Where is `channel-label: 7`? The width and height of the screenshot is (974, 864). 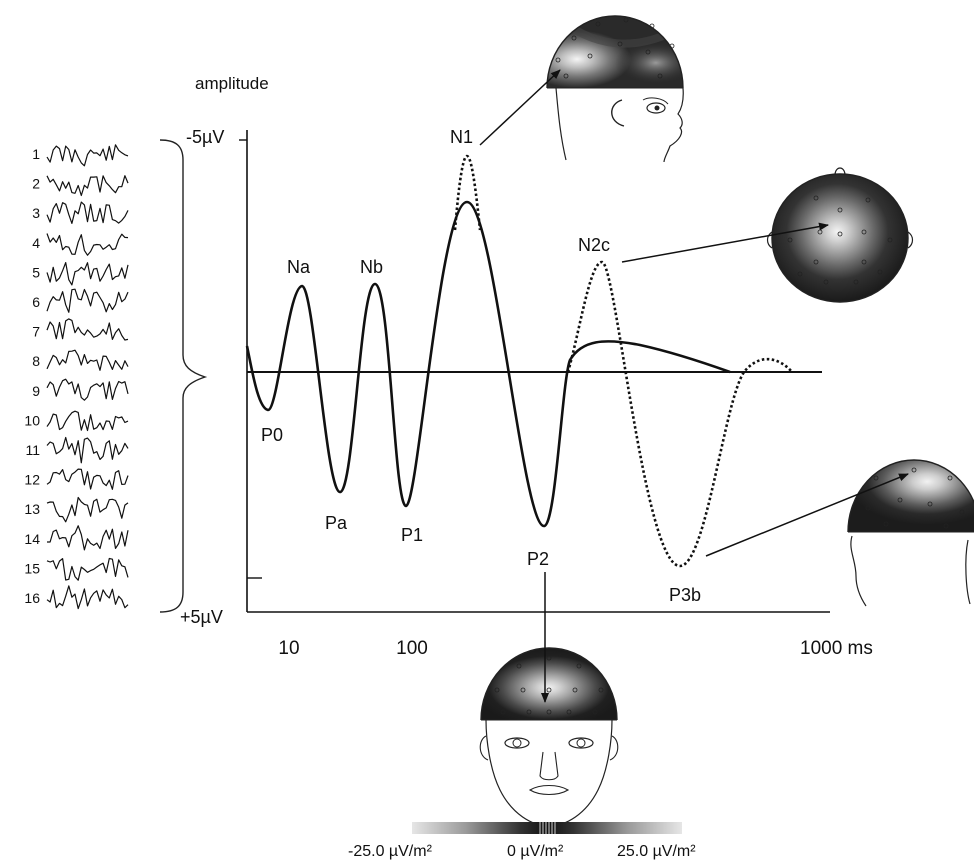 channel-label: 7 is located at coordinates (36, 332).